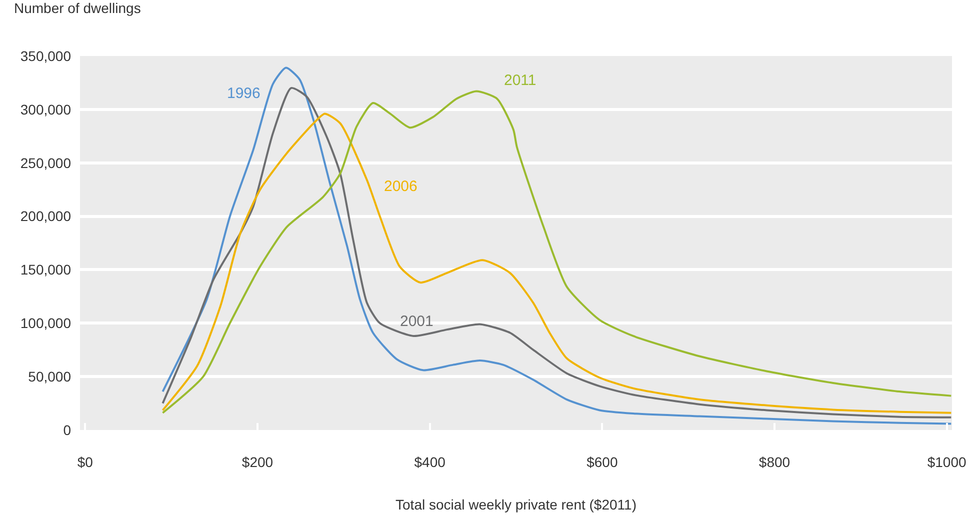 This screenshot has width=975, height=522. What do you see at coordinates (947, 462) in the screenshot?
I see `x-tick-label: $1000` at bounding box center [947, 462].